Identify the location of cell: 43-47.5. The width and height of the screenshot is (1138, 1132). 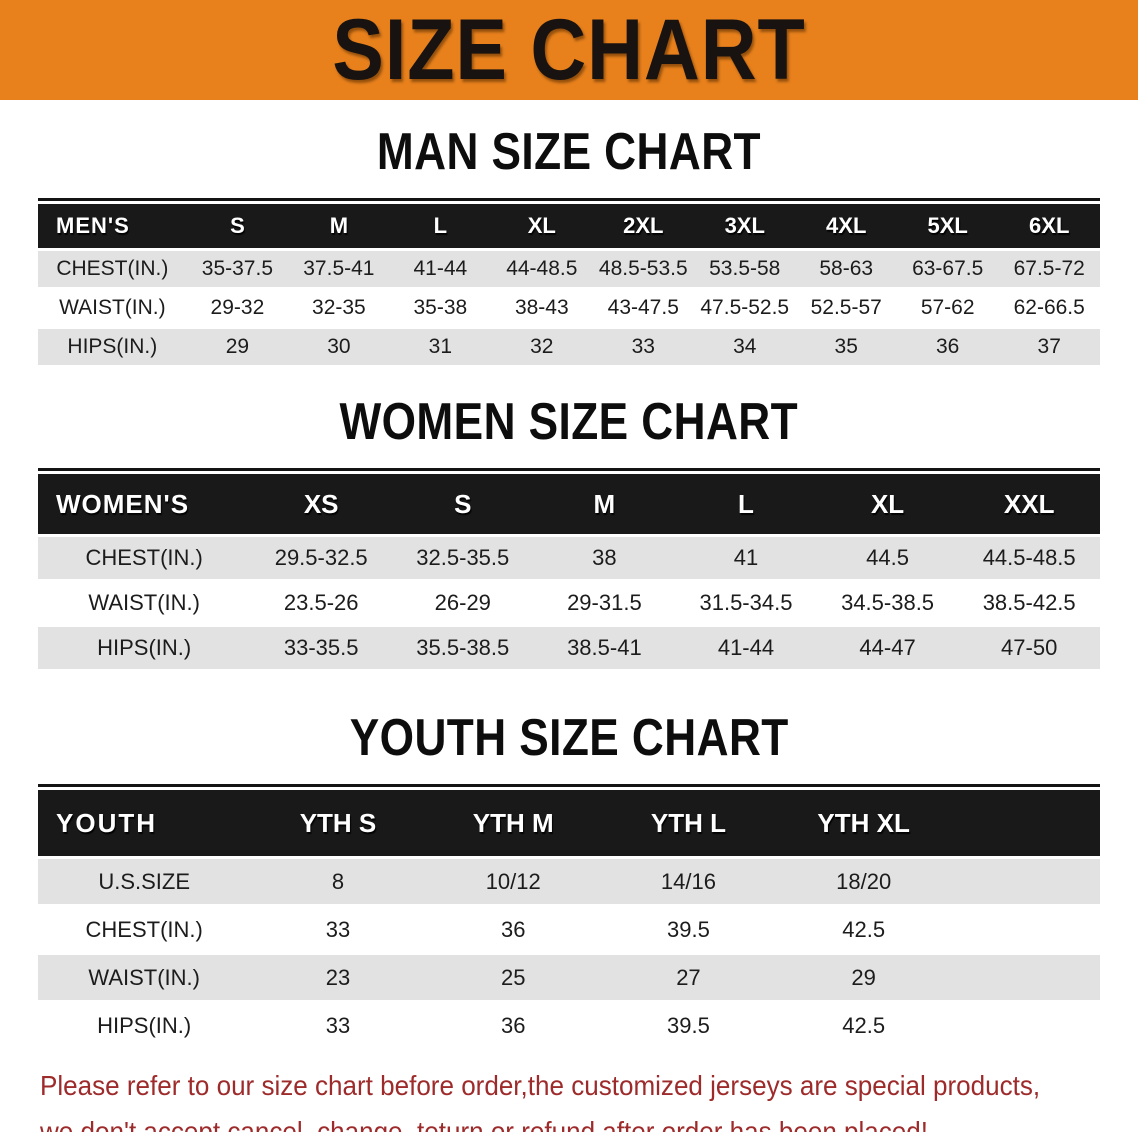
(643, 308).